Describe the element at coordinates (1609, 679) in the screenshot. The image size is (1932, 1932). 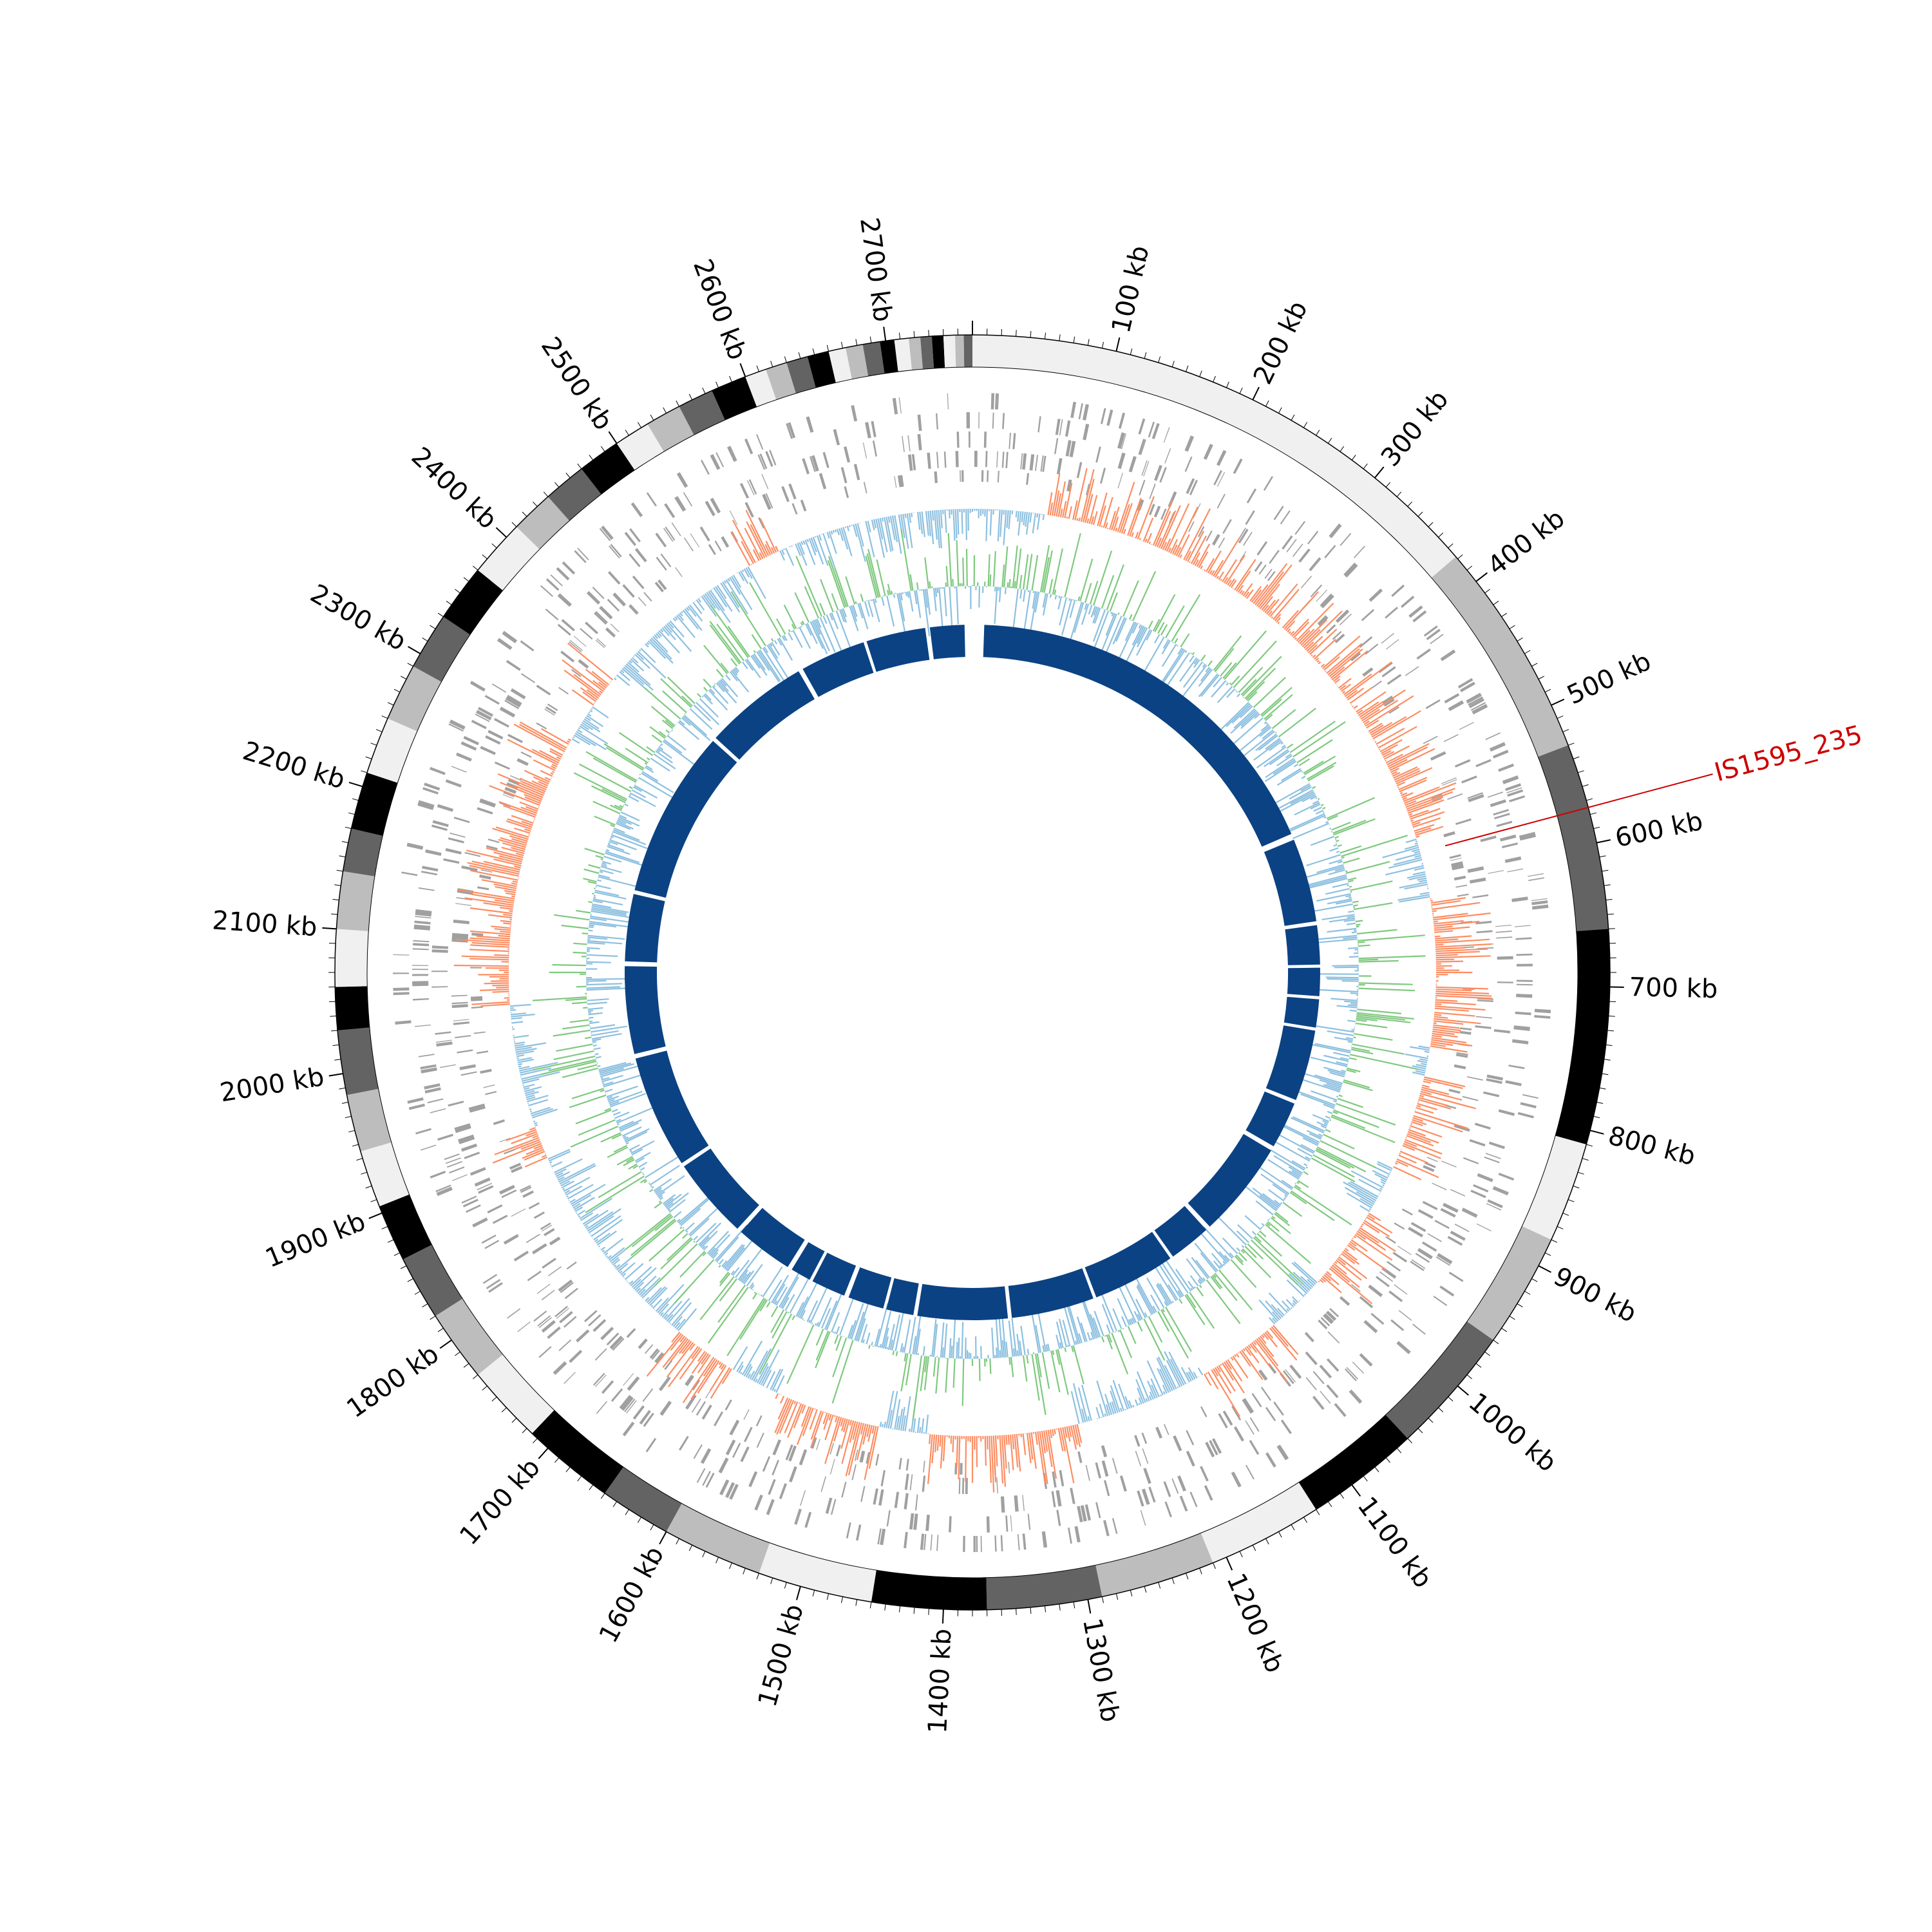
I see `tick-label: 500 kb` at that location.